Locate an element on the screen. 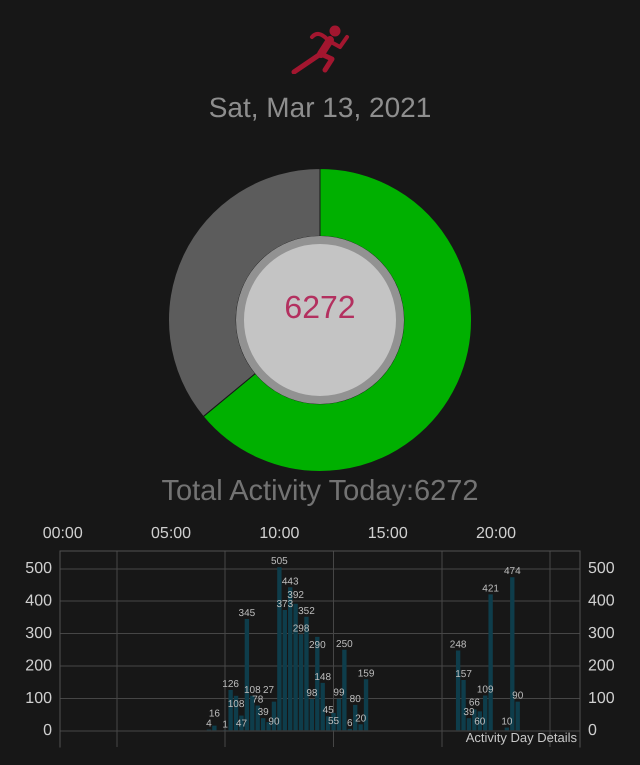 This screenshot has width=640, height=765. data-label: 148 is located at coordinates (323, 677).